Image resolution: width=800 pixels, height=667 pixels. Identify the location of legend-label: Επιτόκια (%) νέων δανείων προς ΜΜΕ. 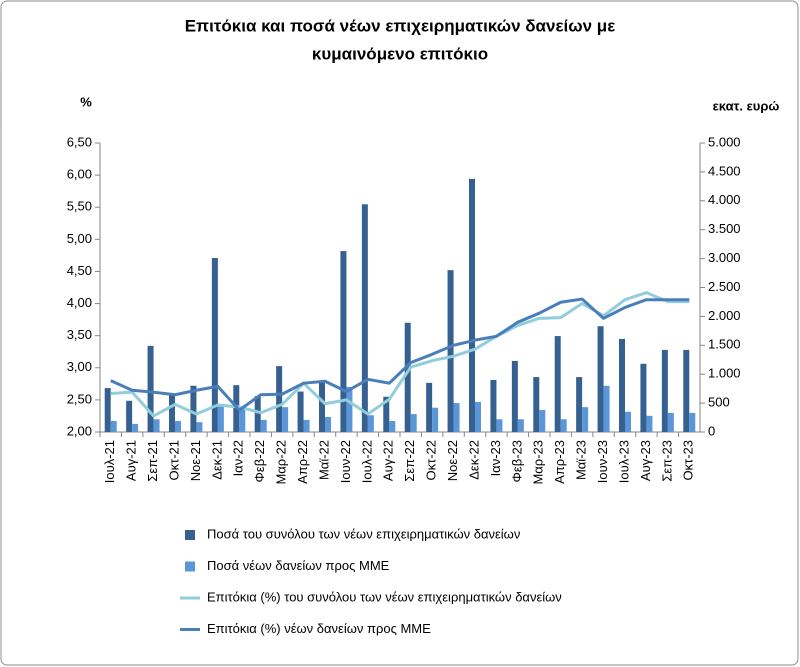
(319, 628).